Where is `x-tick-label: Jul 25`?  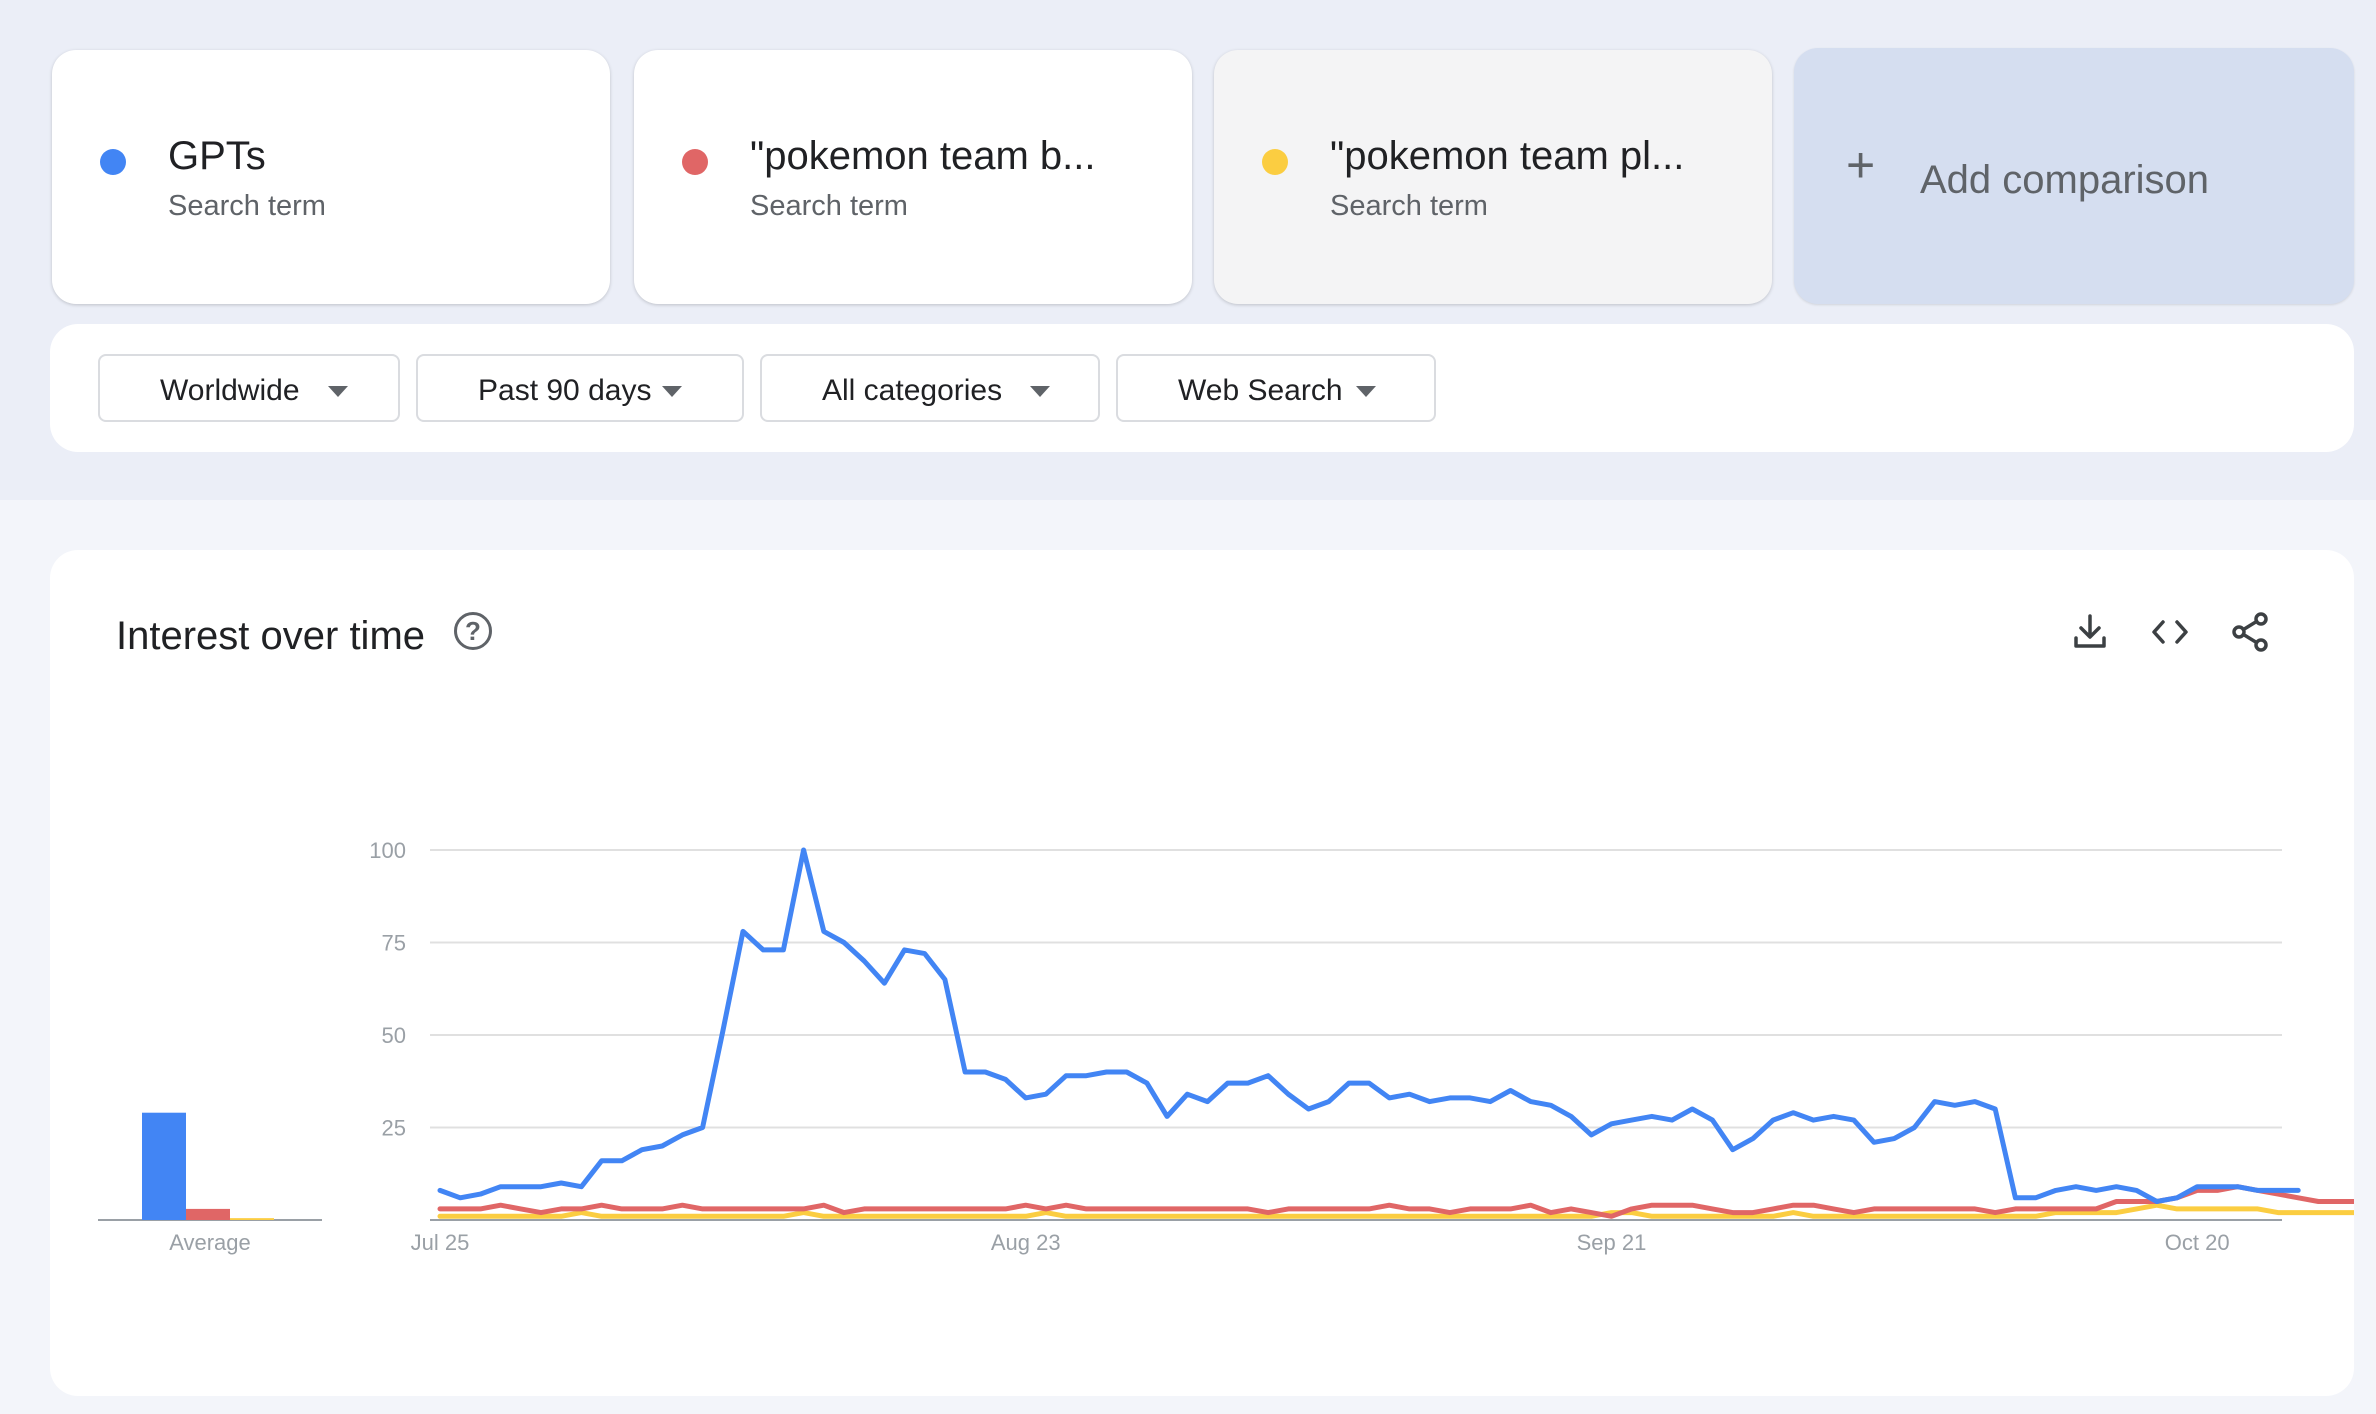 x-tick-label: Jul 25 is located at coordinates (440, 1242).